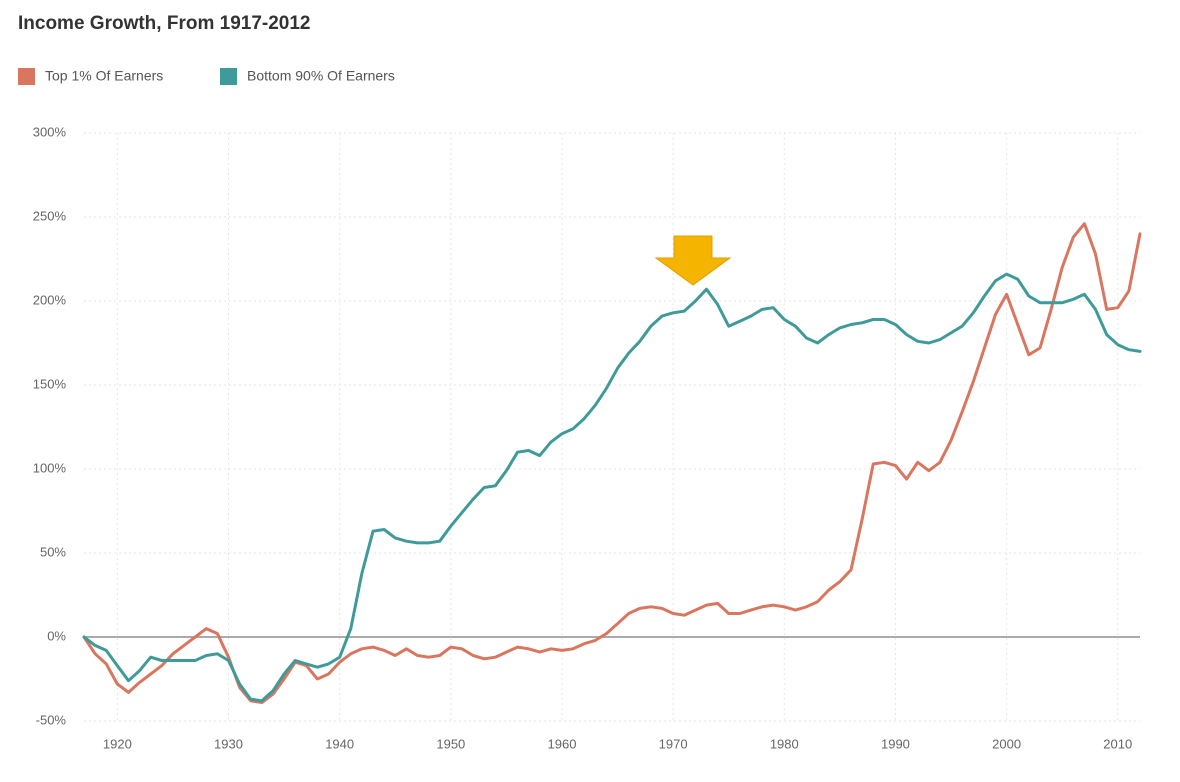 This screenshot has width=1180, height=782. I want to click on x-tick-label: 1920, so click(117, 743).